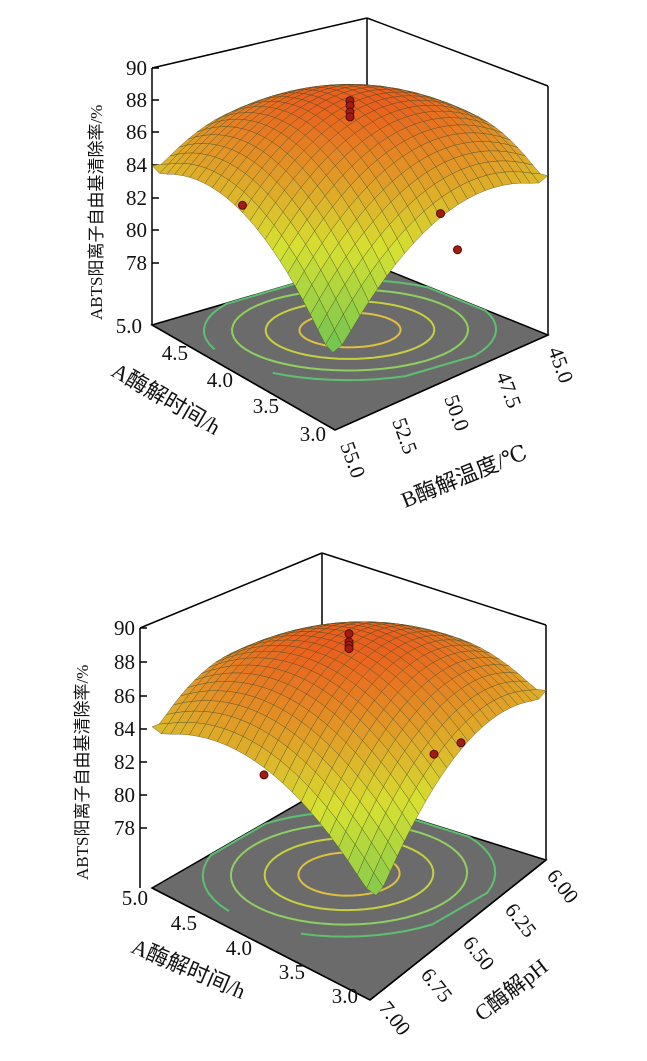 The image size is (647, 1061). What do you see at coordinates (362, 704) in the screenshot?
I see `chart2-points` at bounding box center [362, 704].